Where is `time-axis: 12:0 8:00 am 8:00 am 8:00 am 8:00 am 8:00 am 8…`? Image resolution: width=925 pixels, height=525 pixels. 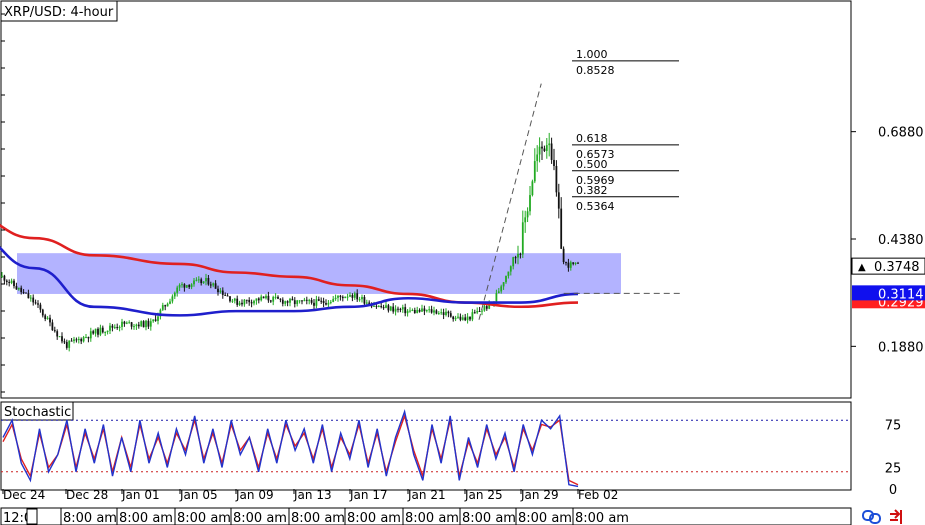 time-axis: 12:0 8:00 am 8:00 am 8:00 am 8:00 am 8:00 am 8… is located at coordinates (316, 516).